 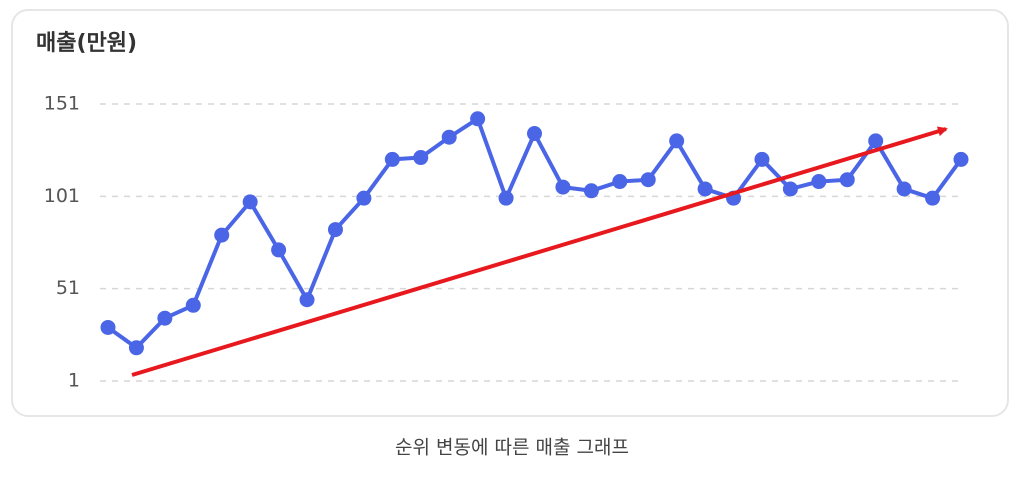 I want to click on chart-title: 매출(만원), so click(x=86, y=43).